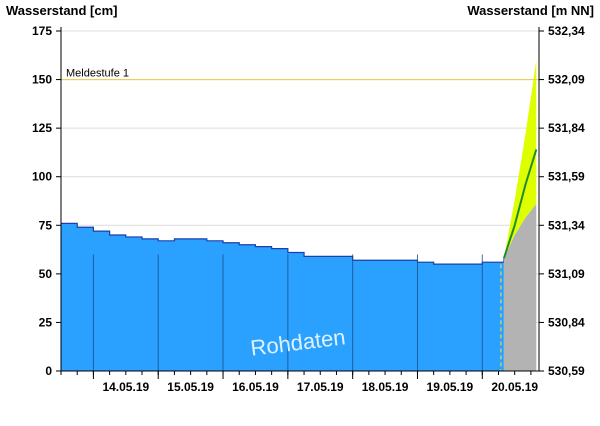 Image resolution: width=600 pixels, height=426 pixels. I want to click on x-tick-label: 16.05.19, so click(255, 387).